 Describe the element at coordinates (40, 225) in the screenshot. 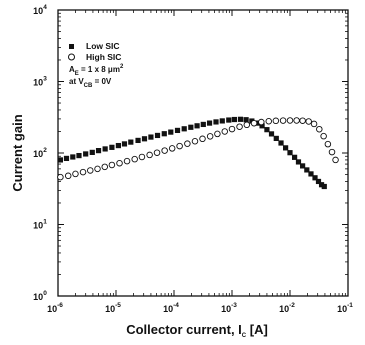

I see `y-tick-label: 10¹` at that location.